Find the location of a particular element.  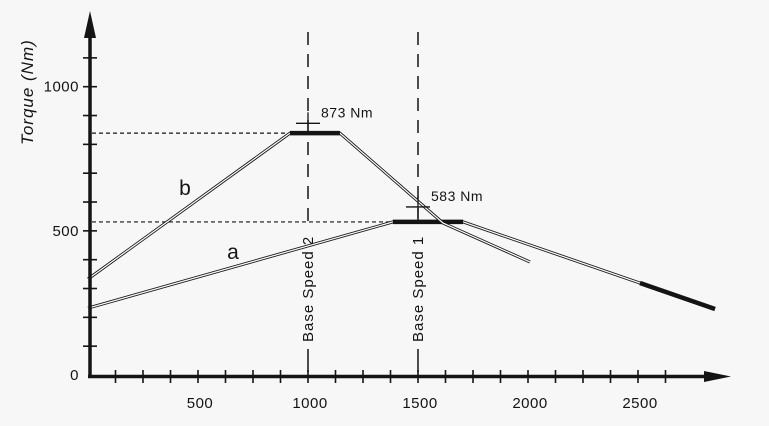

y-tick-label: 1000 is located at coordinates (61, 87).